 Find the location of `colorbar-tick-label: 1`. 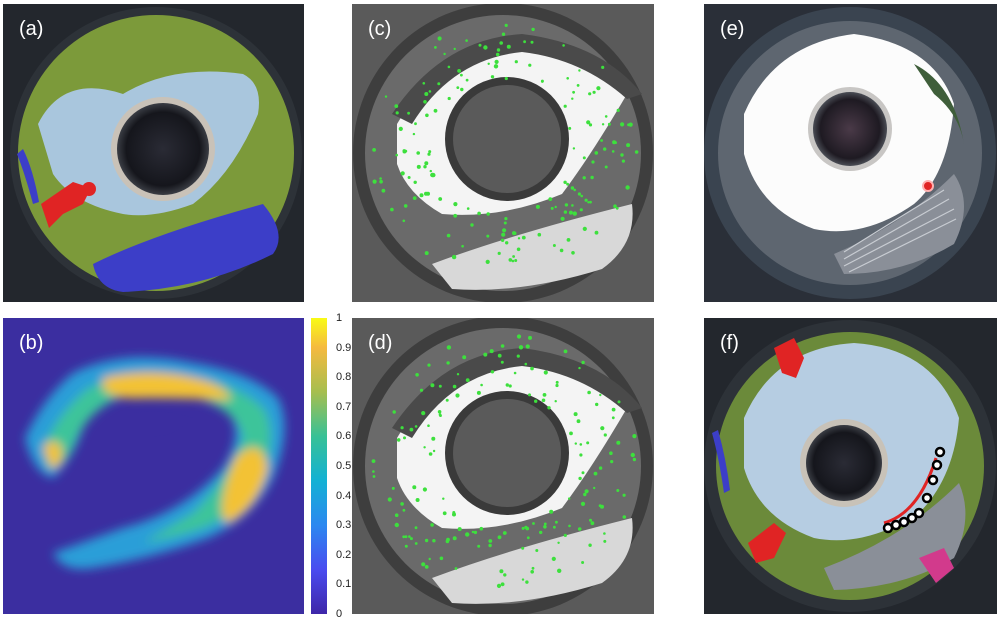

colorbar-tick-label: 1 is located at coordinates (339, 318).